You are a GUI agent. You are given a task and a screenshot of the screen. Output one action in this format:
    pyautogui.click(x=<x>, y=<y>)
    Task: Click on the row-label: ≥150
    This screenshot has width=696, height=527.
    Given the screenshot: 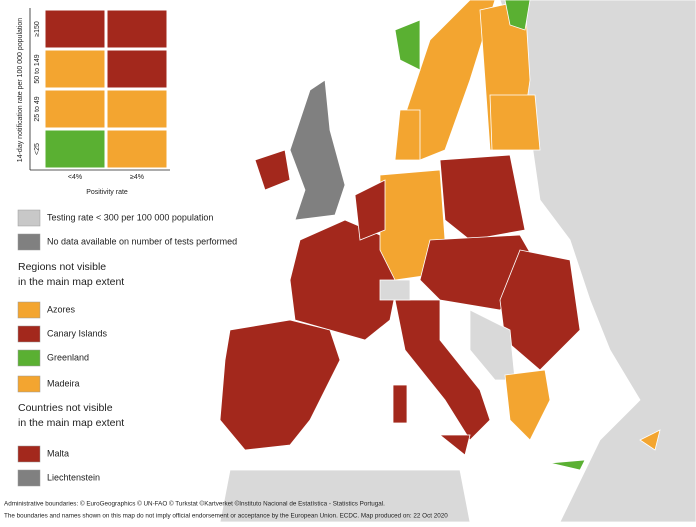 What is the action you would take?
    pyautogui.click(x=37, y=29)
    